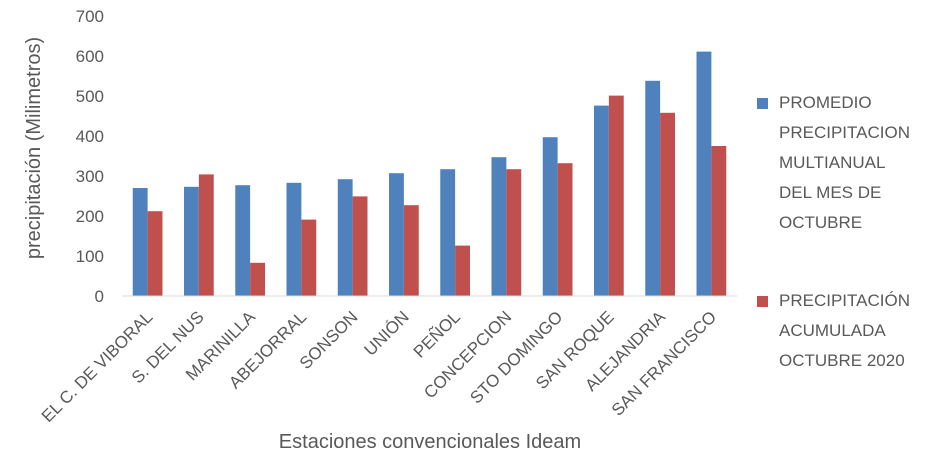 The image size is (927, 456). Describe the element at coordinates (34, 148) in the screenshot. I see `y-axis-title: precipitación (Milimetros)` at that location.